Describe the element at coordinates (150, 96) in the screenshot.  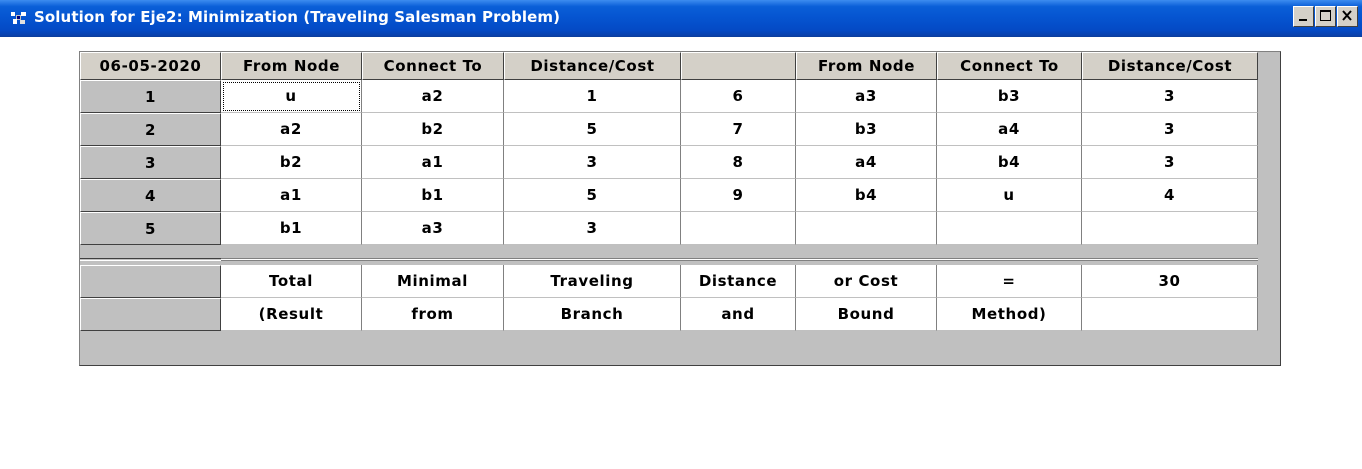
I see `row-header: 1` at that location.